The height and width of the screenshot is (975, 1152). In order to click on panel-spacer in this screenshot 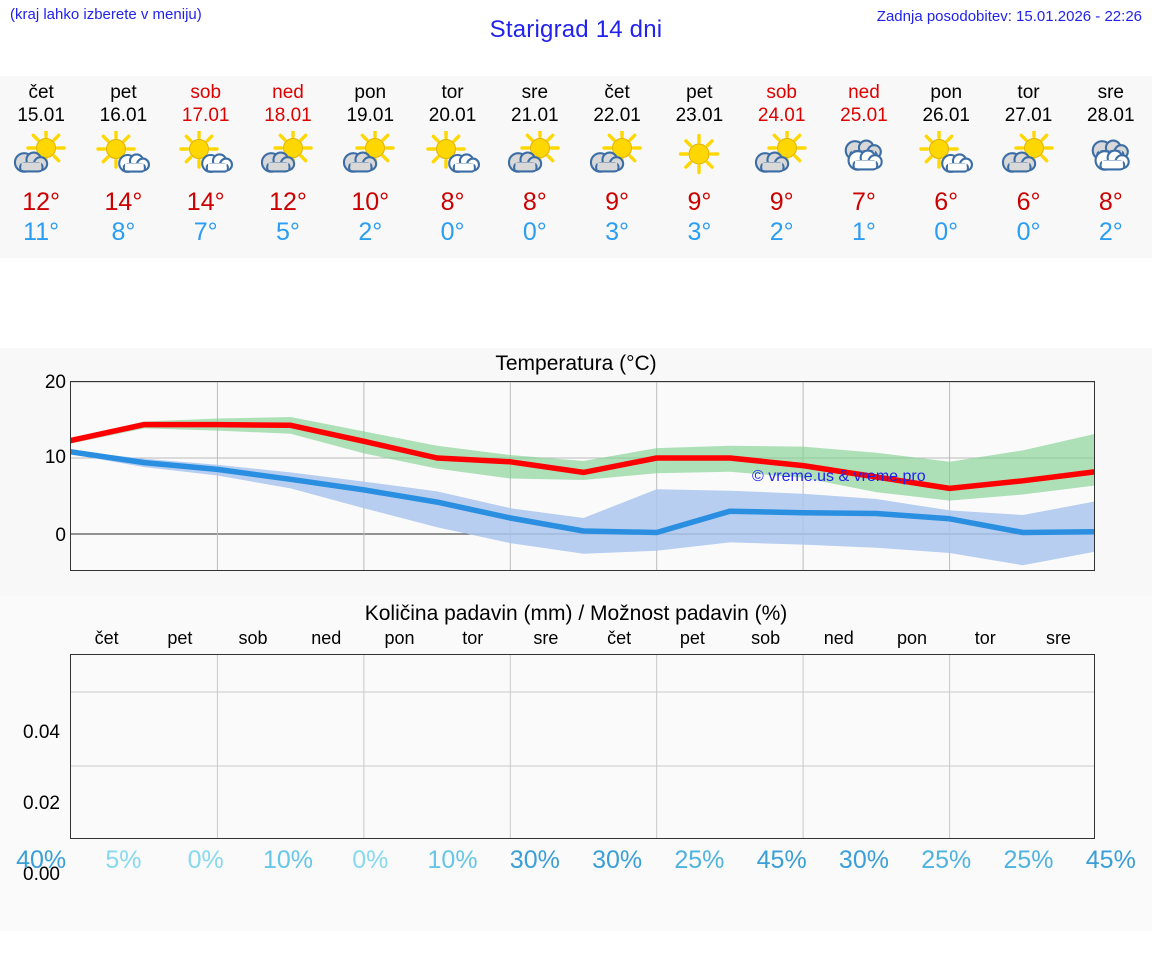, I will do `click(576, 303)`.